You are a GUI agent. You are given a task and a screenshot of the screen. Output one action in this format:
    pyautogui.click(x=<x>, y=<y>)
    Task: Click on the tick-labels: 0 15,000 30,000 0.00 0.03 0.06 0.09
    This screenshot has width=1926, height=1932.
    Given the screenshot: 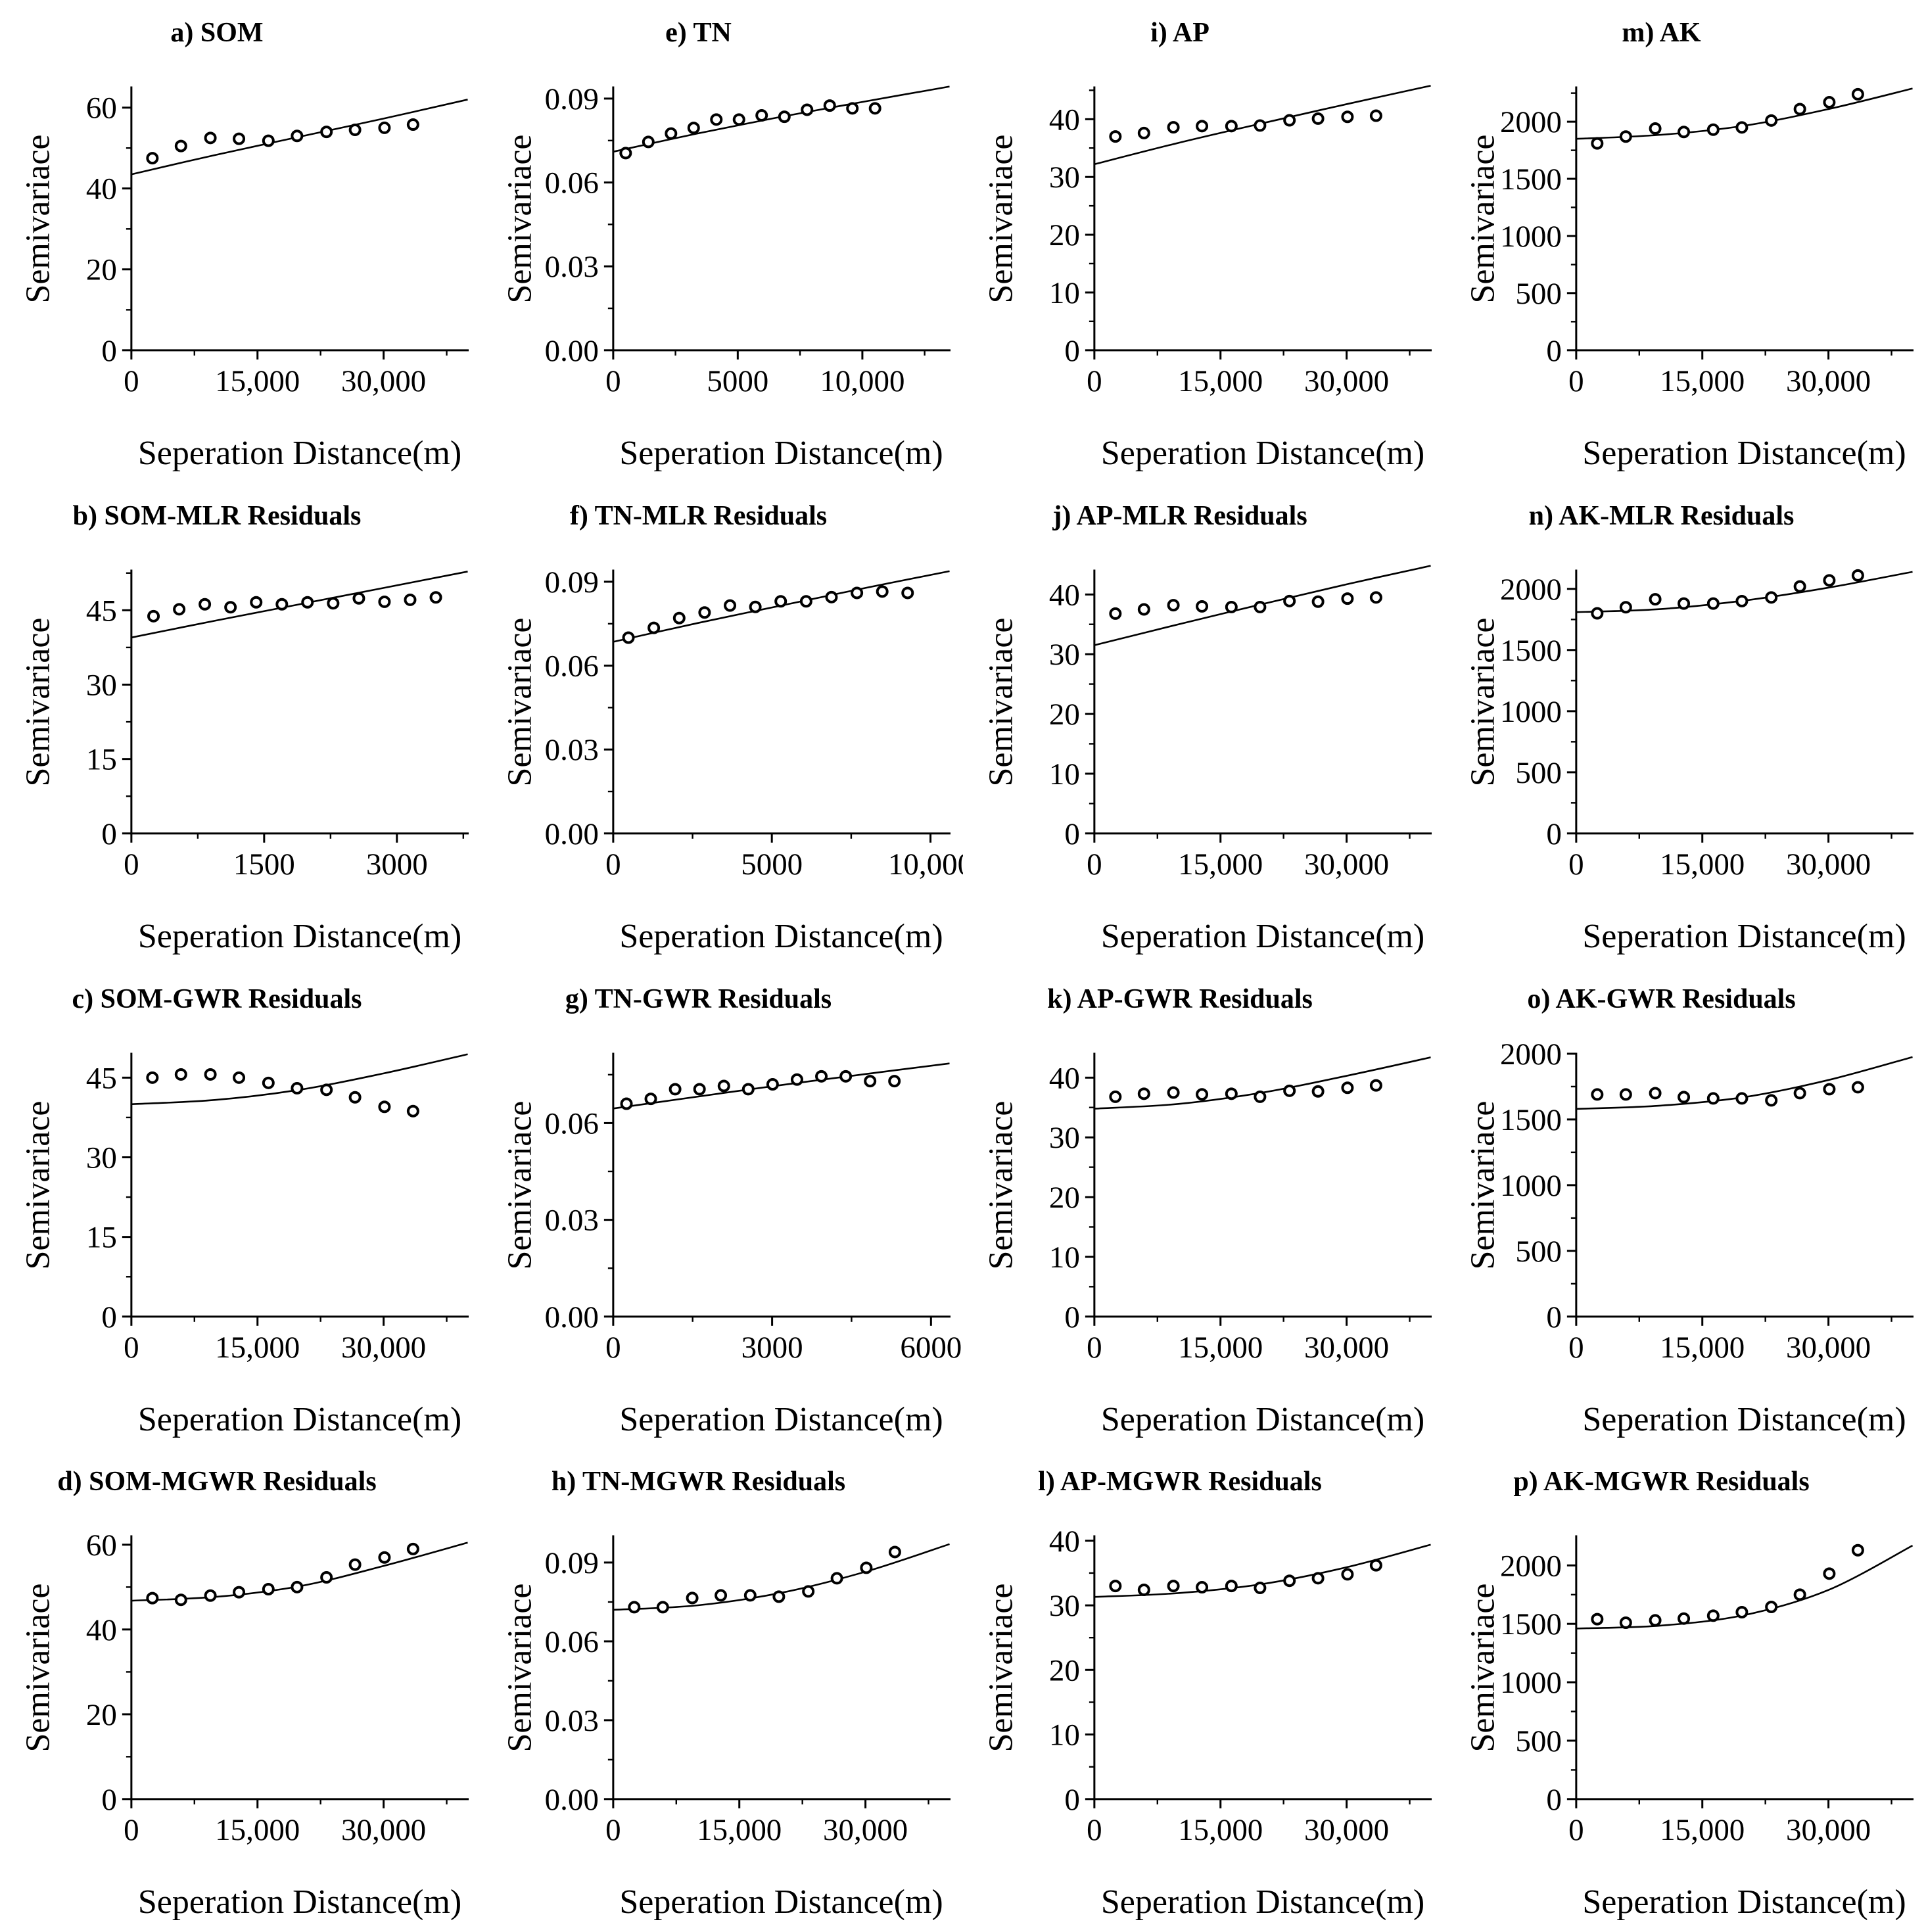 What is the action you would take?
    pyautogui.click(x=725, y=1697)
    